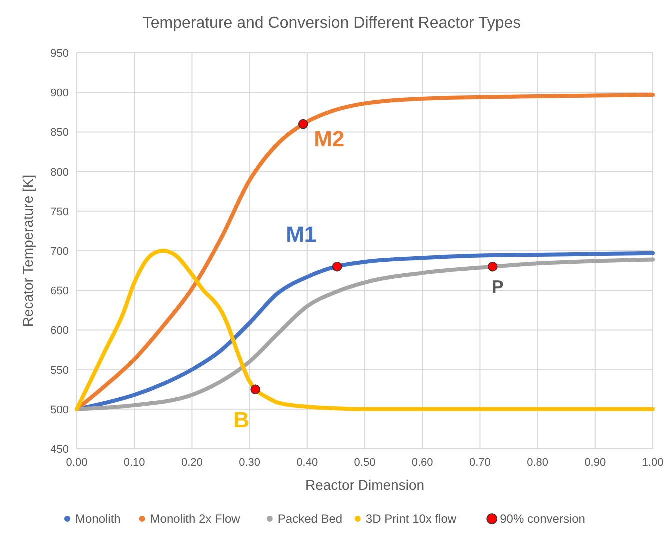 This screenshot has height=536, width=664. Describe the element at coordinates (411, 519) in the screenshot. I see `legend-label: 3D Print 10x flow` at that location.